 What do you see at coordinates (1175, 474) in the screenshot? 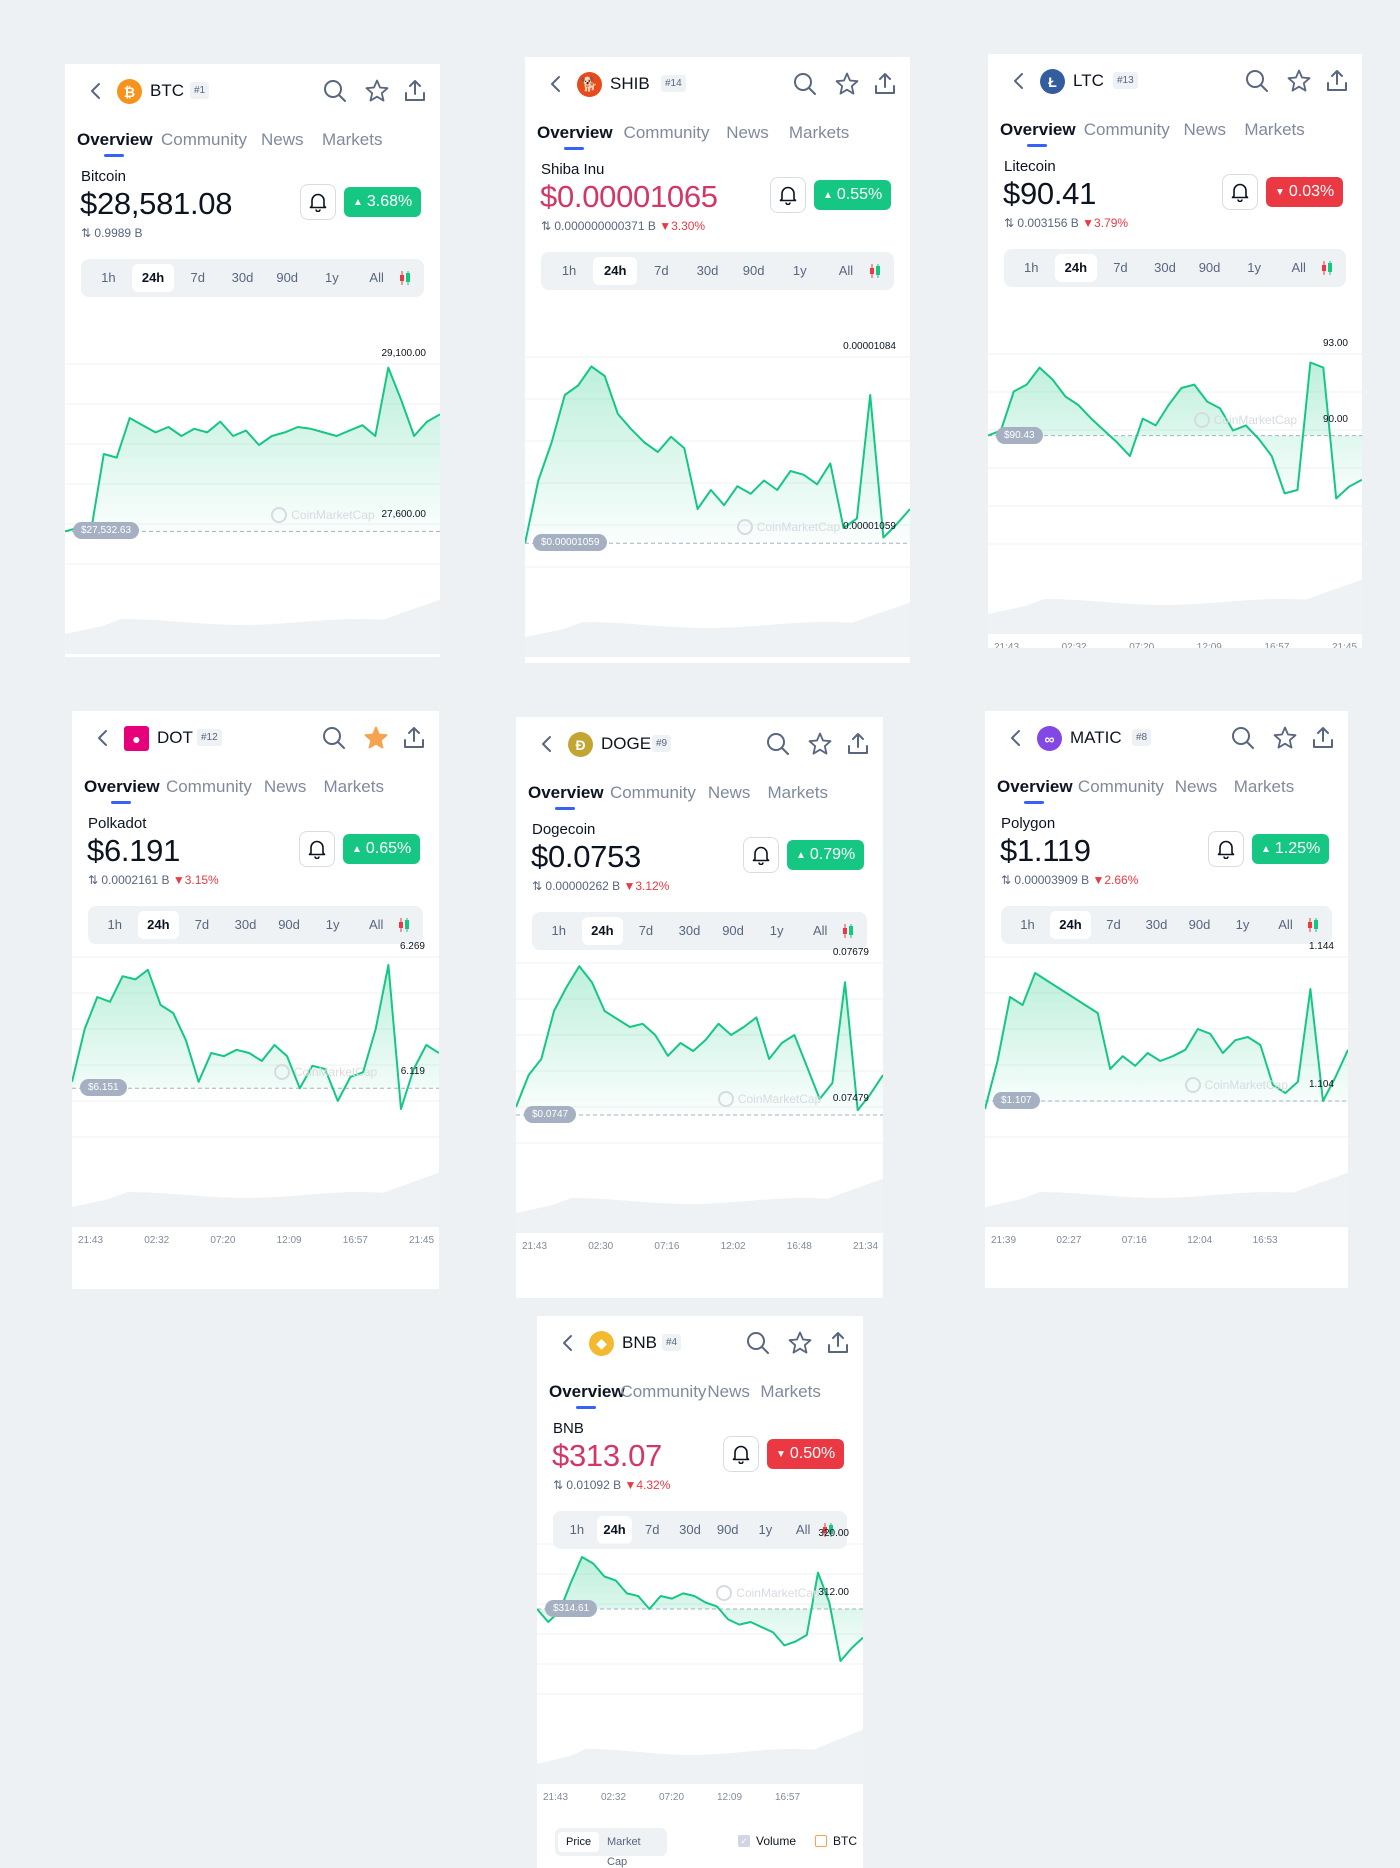
I see `price-chart: 93.00 90.00 $90.43 CoinMarketCap` at bounding box center [1175, 474].